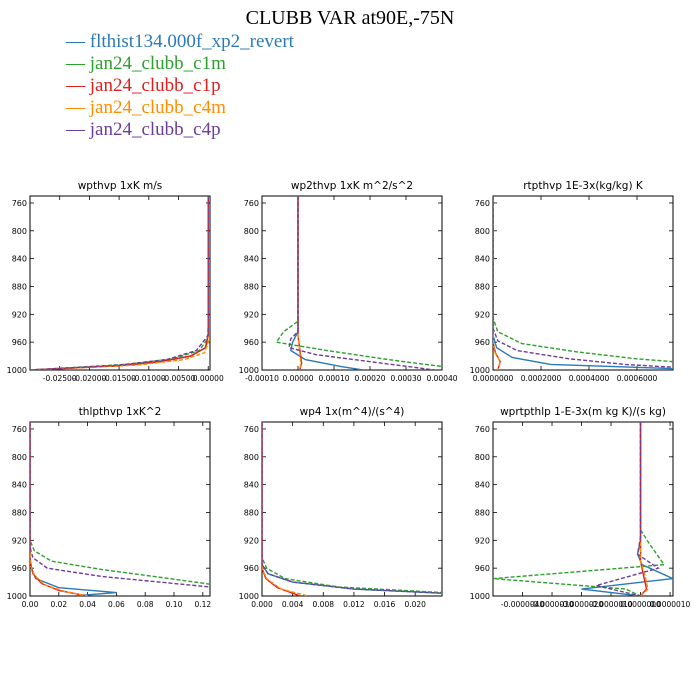  What do you see at coordinates (333, 378) in the screenshot?
I see `x-tick-label: 0.00010` at bounding box center [333, 378].